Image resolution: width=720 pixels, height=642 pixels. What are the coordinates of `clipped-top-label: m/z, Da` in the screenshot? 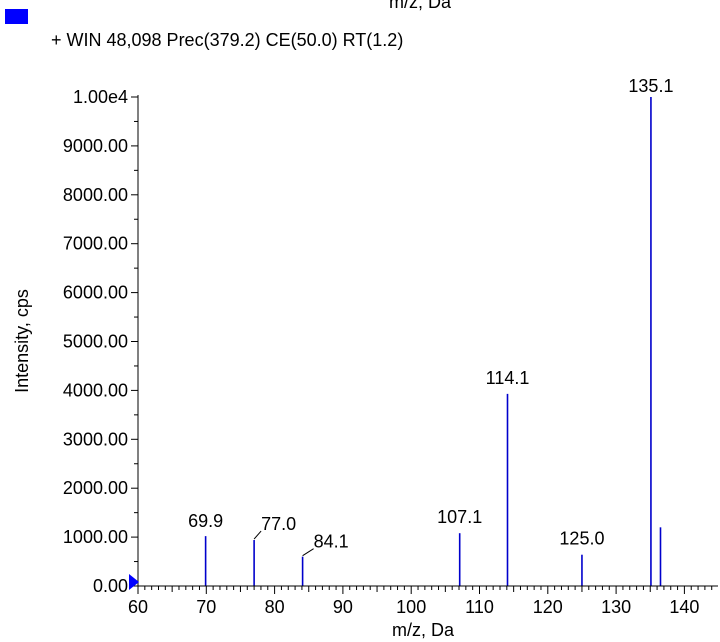 It's located at (420, 6).